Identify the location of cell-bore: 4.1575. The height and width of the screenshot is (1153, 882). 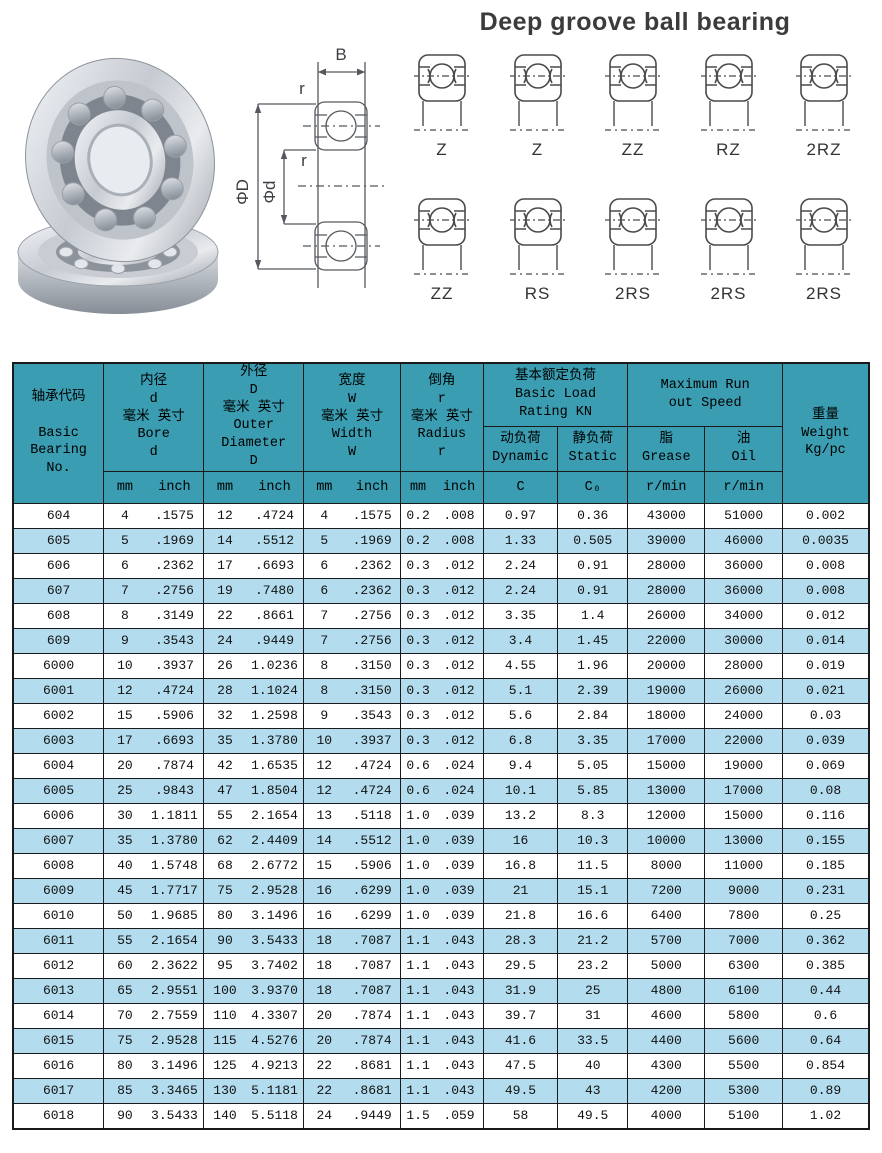
(154, 515).